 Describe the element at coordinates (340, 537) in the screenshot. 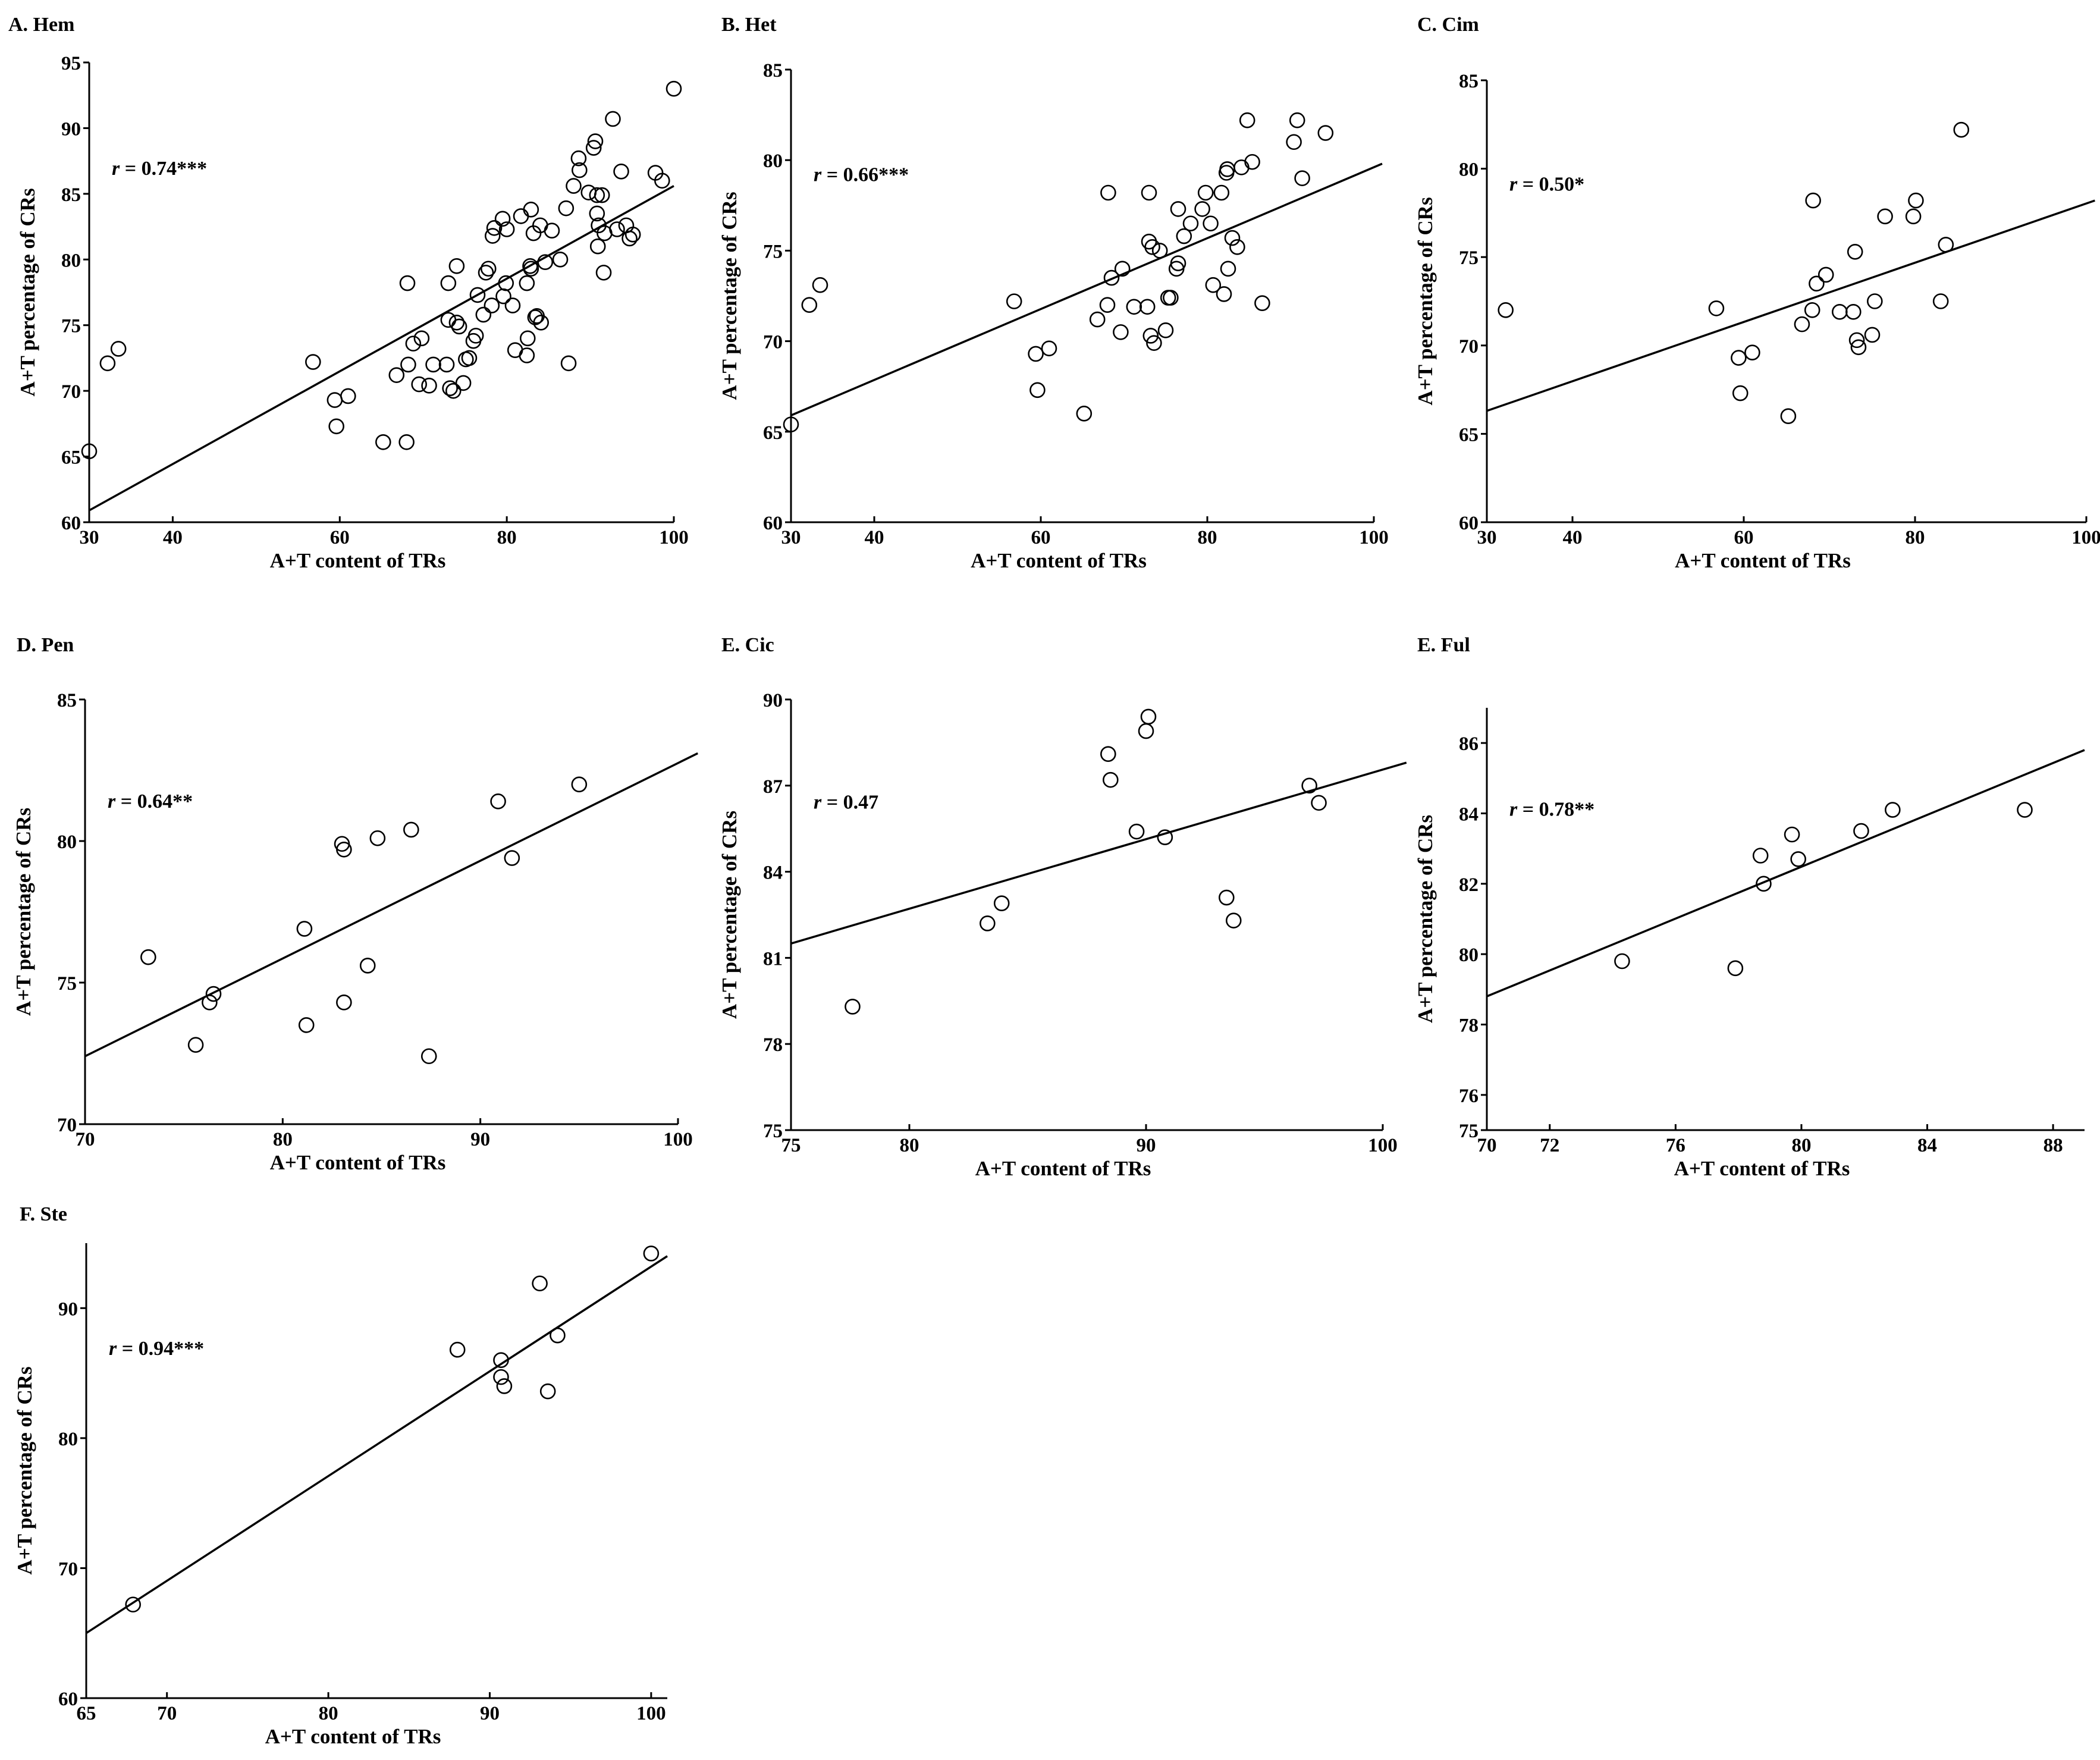

I see `x-tick-label: 60` at that location.